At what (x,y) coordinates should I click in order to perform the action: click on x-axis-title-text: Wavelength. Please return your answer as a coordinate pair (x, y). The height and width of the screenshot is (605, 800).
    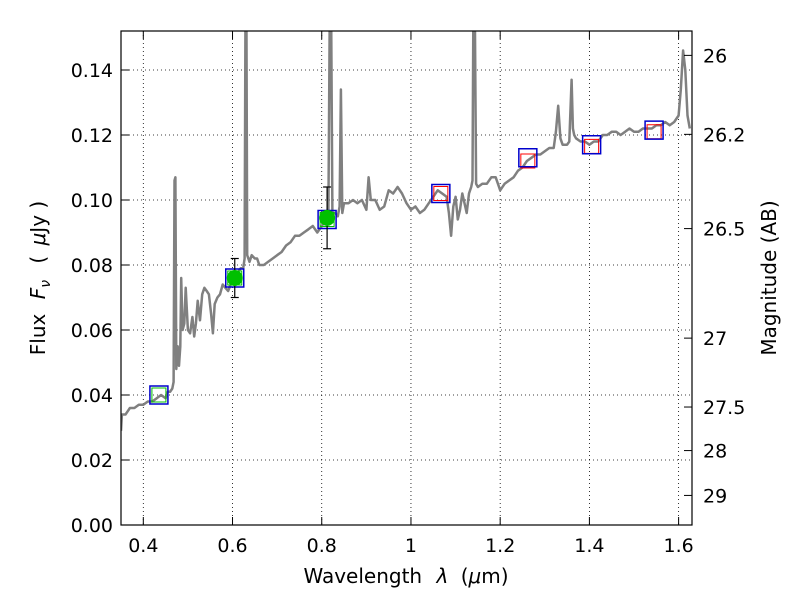
    Looking at the image, I should click on (362, 576).